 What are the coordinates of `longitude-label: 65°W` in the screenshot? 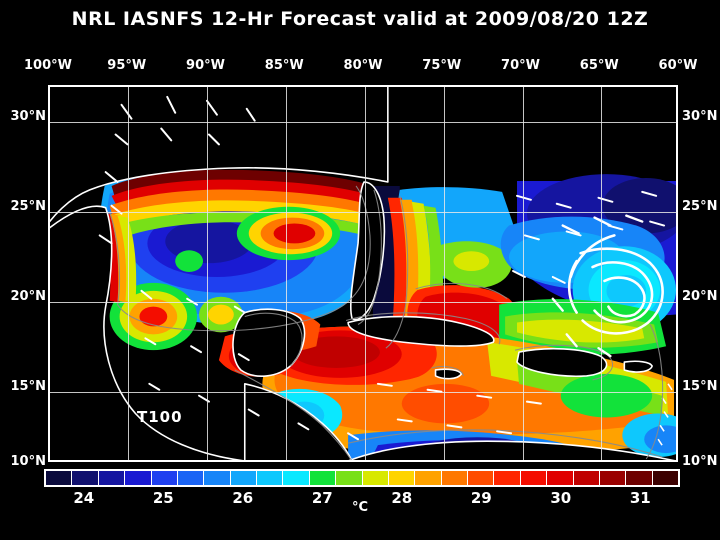 It's located at (599, 65).